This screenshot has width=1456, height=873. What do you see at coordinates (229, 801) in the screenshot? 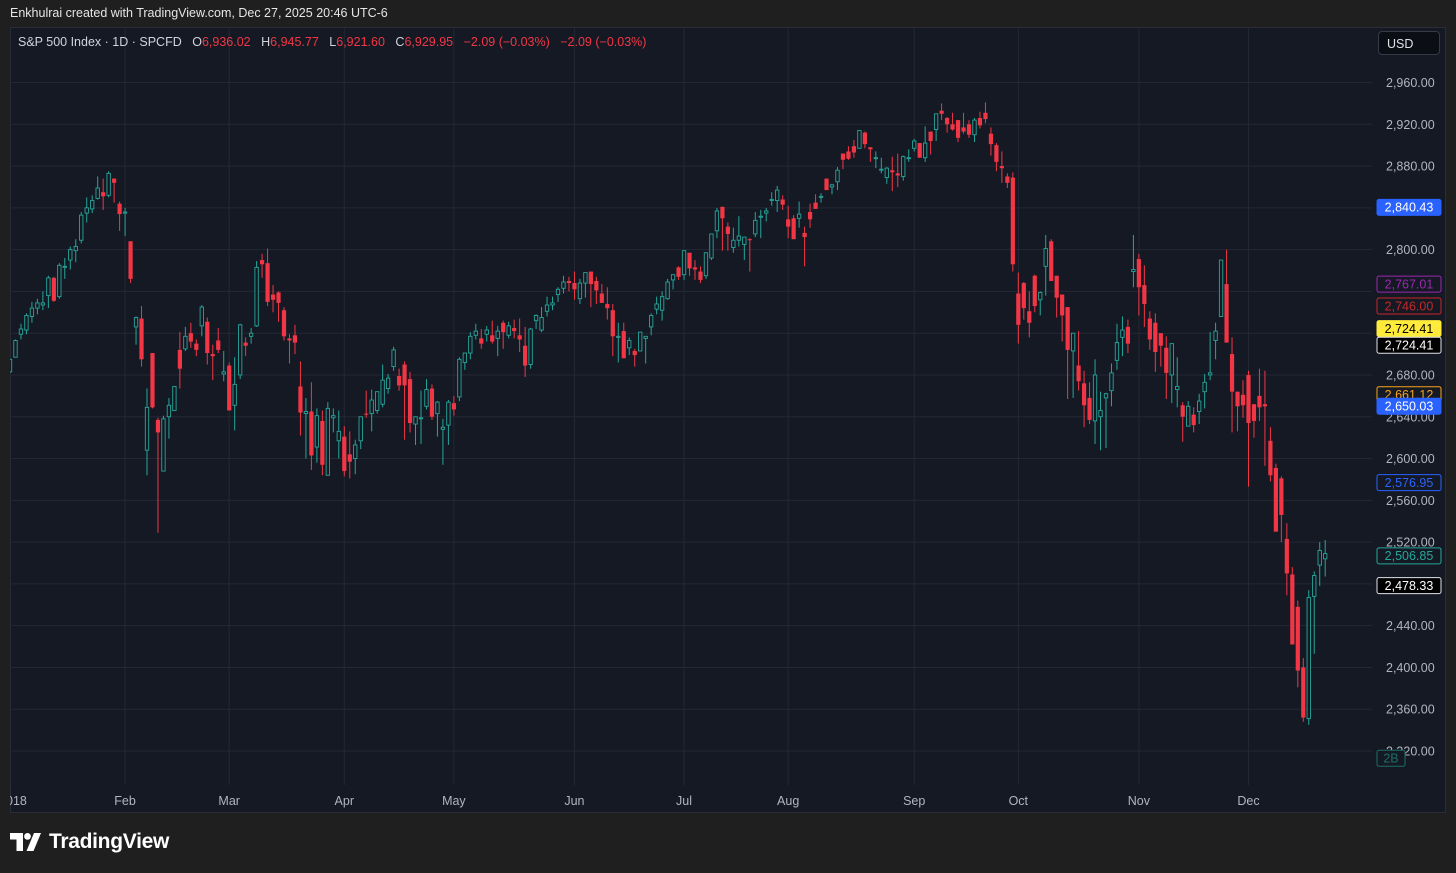
I see `x-tick-label: Mar` at bounding box center [229, 801].